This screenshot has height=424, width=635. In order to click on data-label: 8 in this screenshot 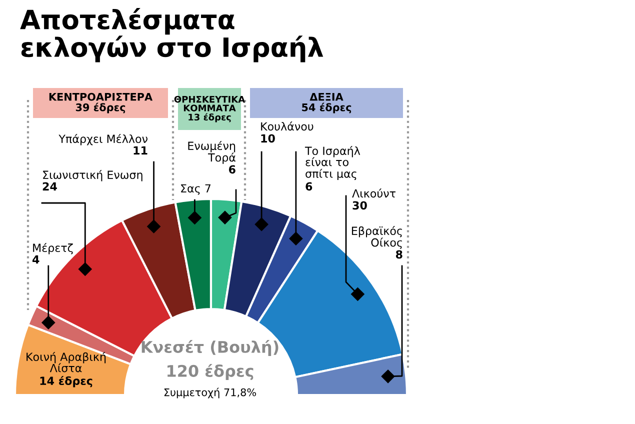, I will do `click(399, 254)`.